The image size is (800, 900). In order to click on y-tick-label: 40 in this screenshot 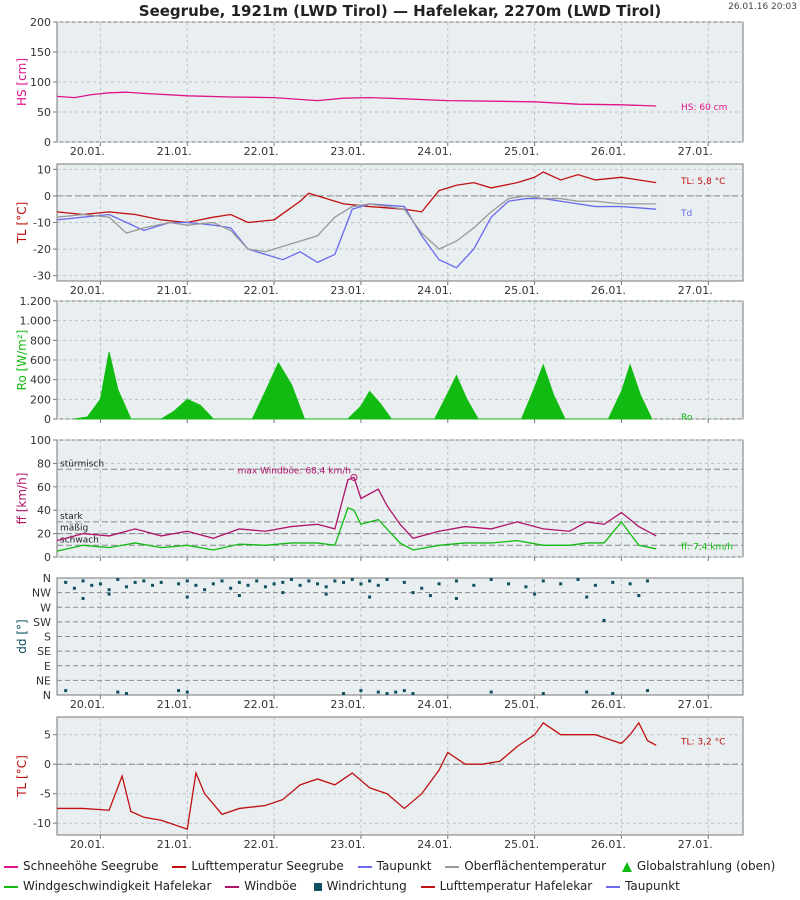, I will do `click(44, 510)`.